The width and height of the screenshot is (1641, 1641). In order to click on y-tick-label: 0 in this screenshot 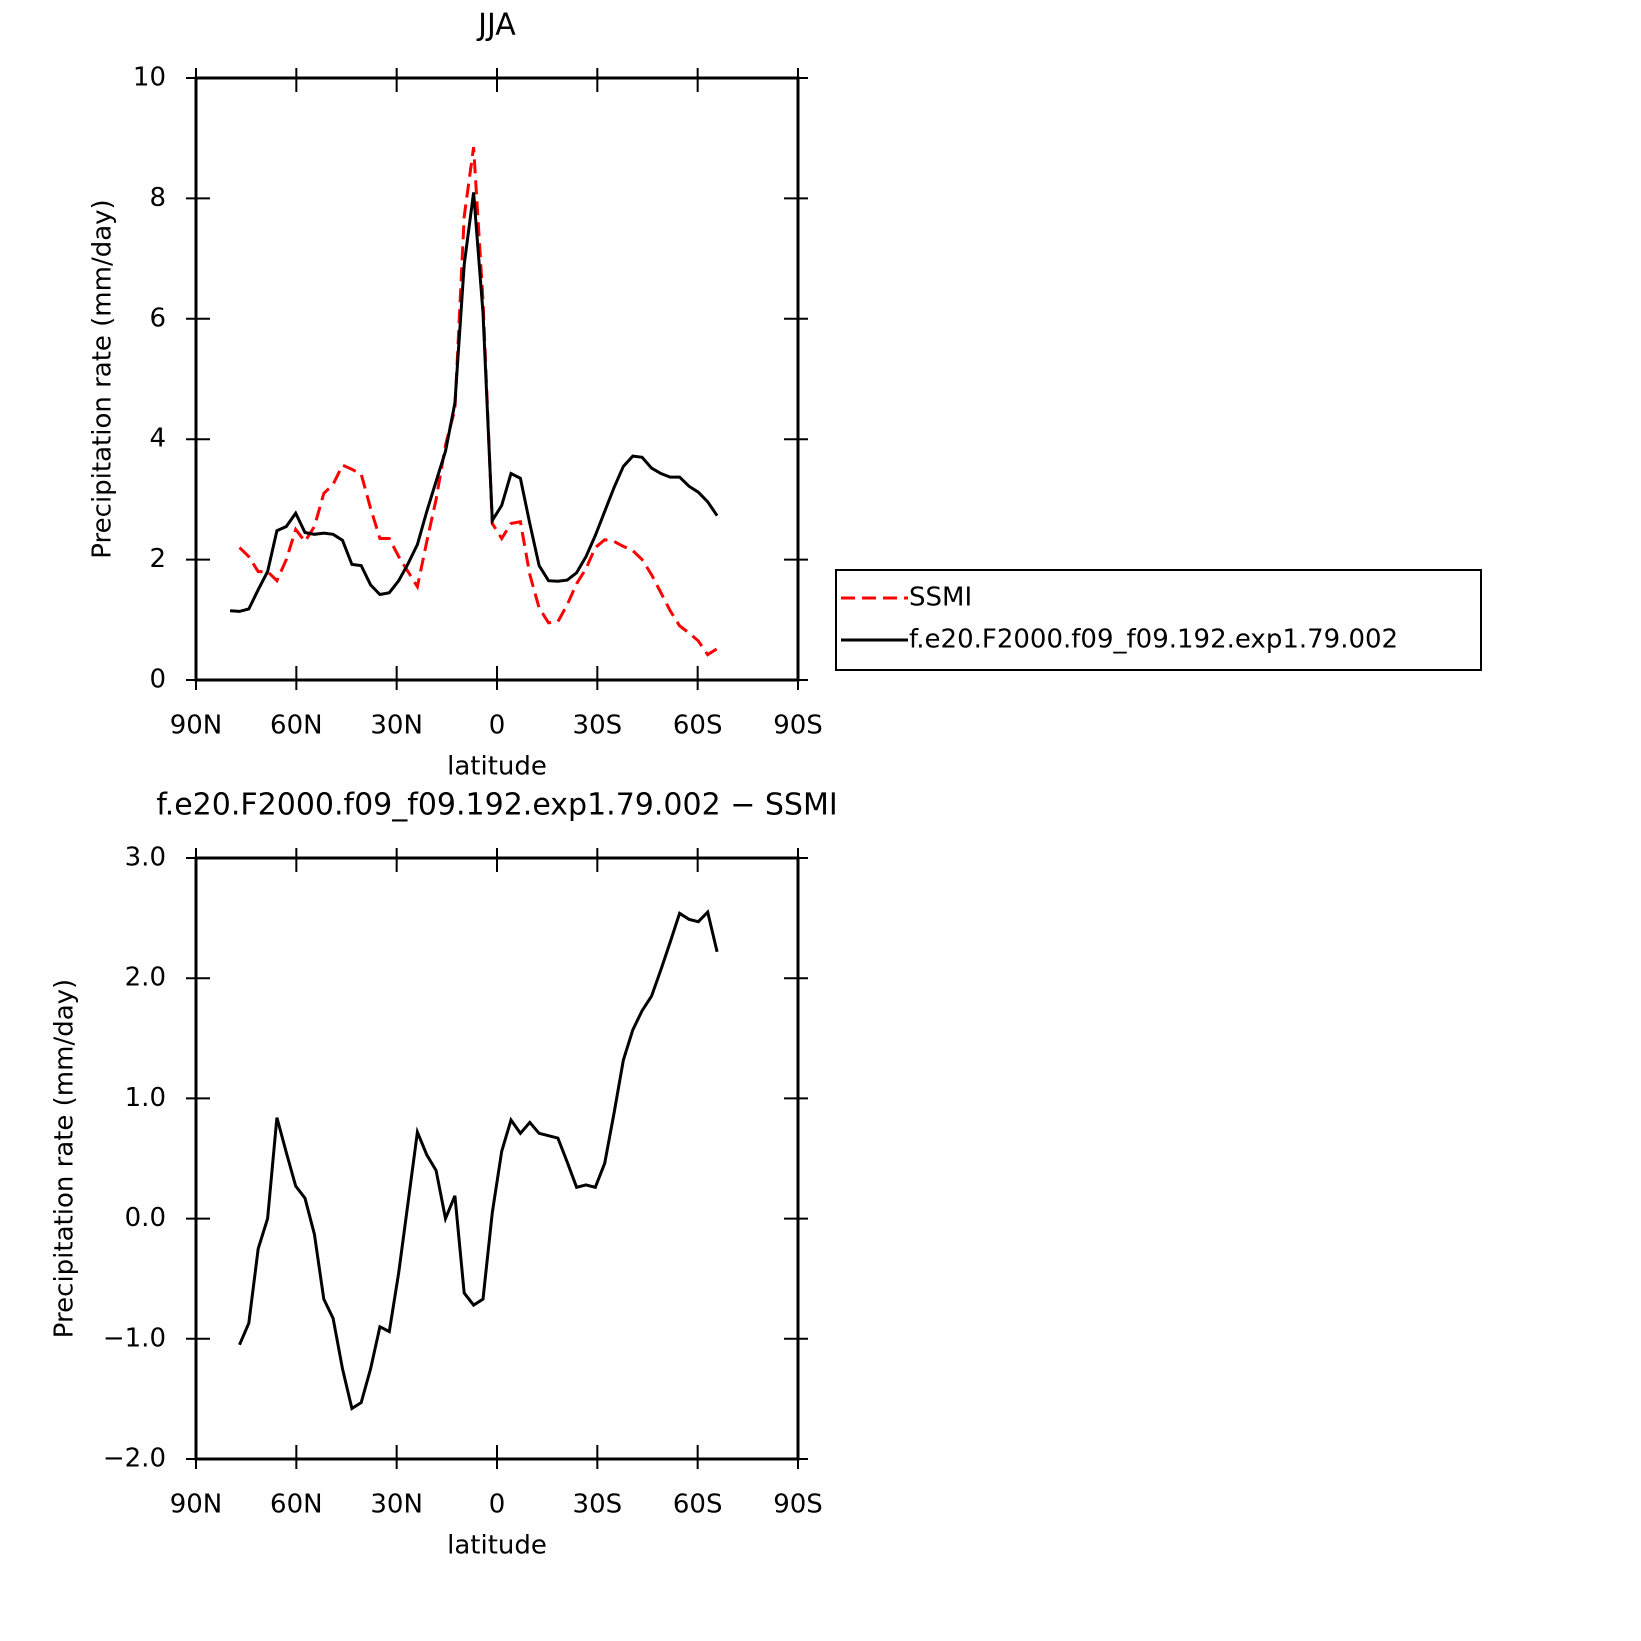, I will do `click(157, 680)`.